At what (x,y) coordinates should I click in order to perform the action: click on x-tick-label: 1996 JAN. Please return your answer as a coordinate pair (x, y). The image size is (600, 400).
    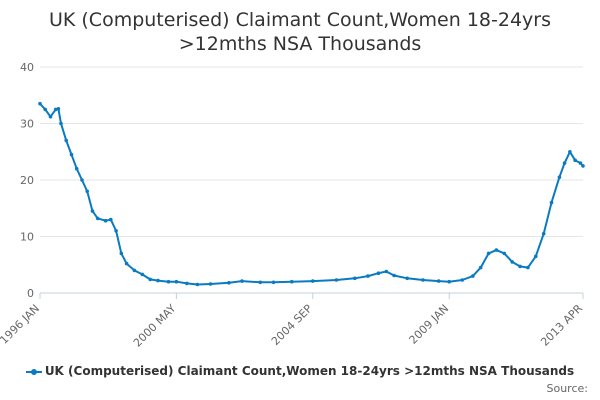
    Looking at the image, I should click on (21, 324).